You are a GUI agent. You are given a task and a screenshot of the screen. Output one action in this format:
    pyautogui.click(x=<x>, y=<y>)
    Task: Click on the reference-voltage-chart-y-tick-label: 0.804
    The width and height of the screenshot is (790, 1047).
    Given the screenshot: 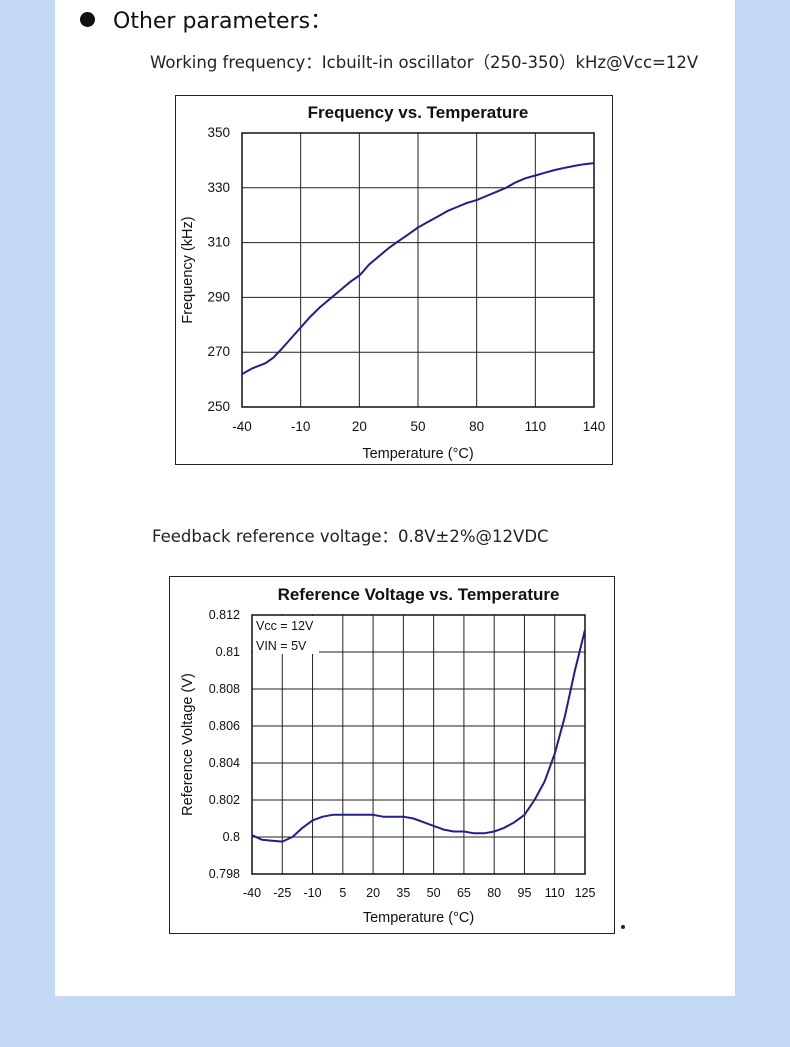 What is the action you would take?
    pyautogui.click(x=224, y=763)
    